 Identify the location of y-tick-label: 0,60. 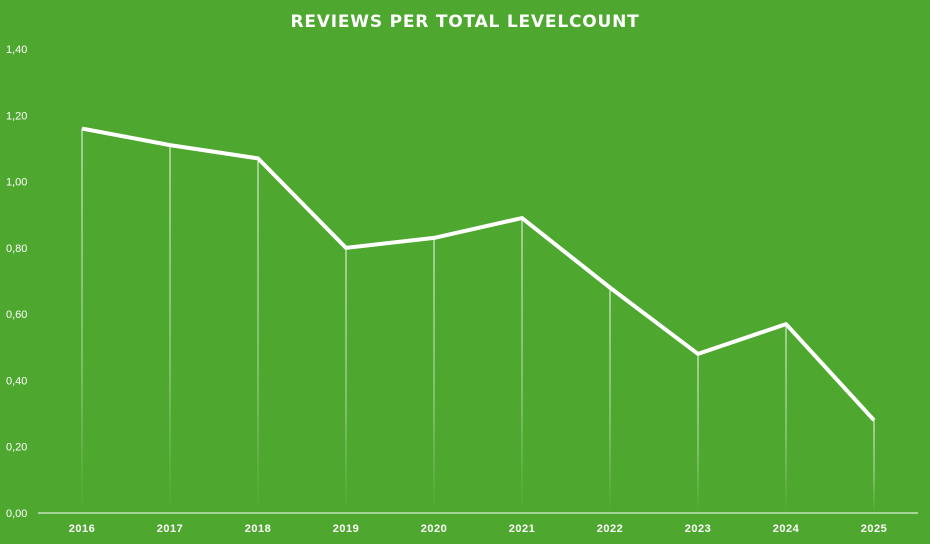
(16, 315).